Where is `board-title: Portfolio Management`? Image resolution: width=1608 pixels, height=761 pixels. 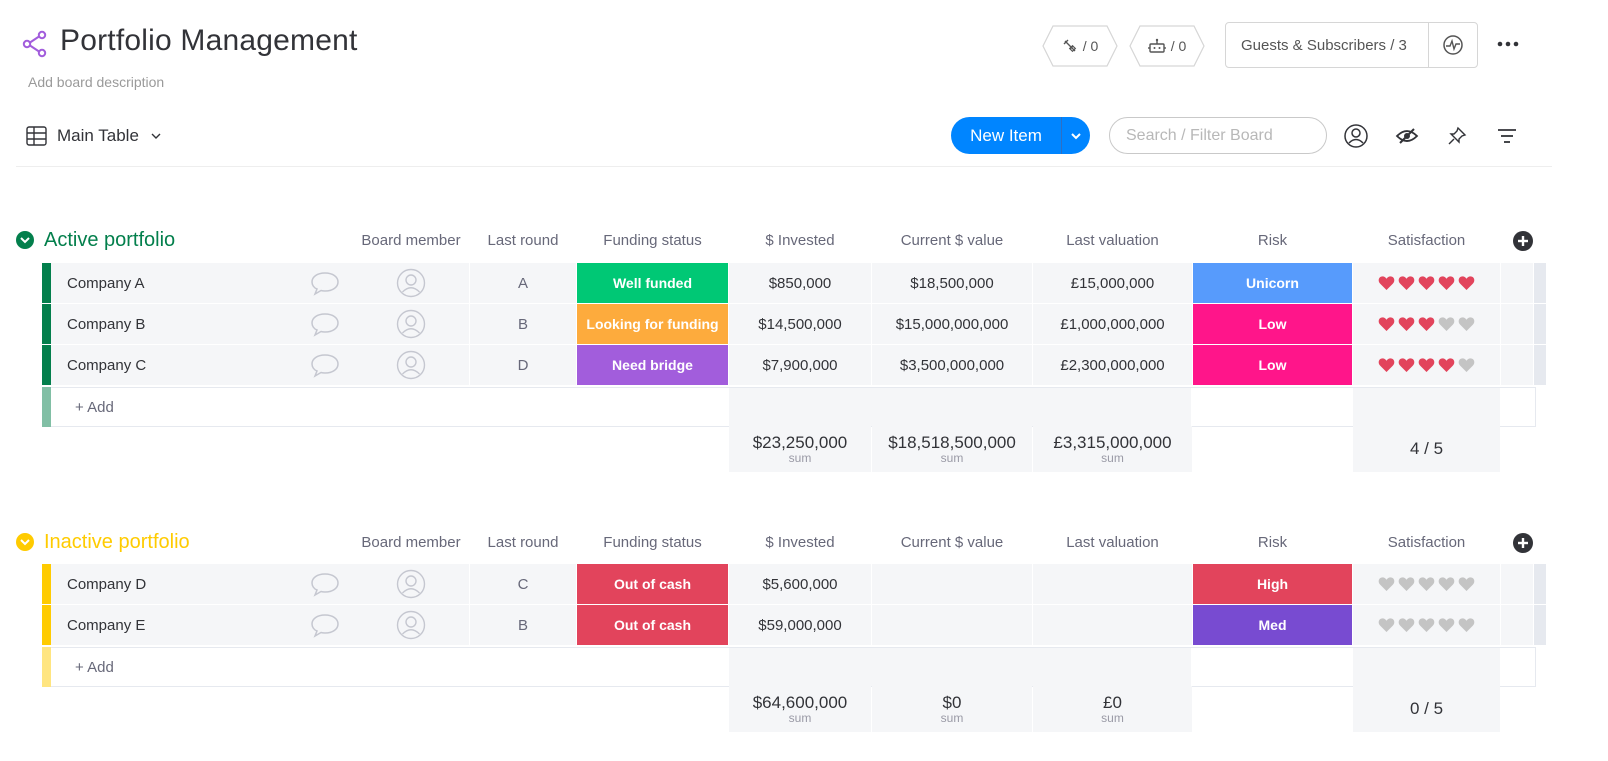
board-title: Portfolio Management is located at coordinates (209, 40).